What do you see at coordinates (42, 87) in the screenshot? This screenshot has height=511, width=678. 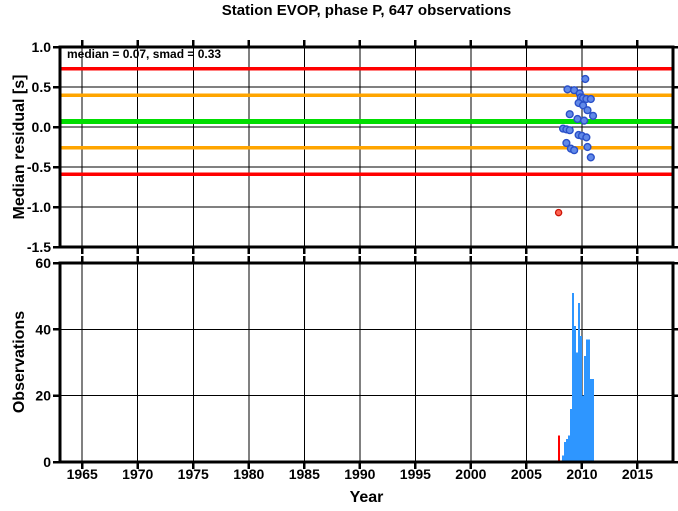 I see `y-tick-label: 0.5` at bounding box center [42, 87].